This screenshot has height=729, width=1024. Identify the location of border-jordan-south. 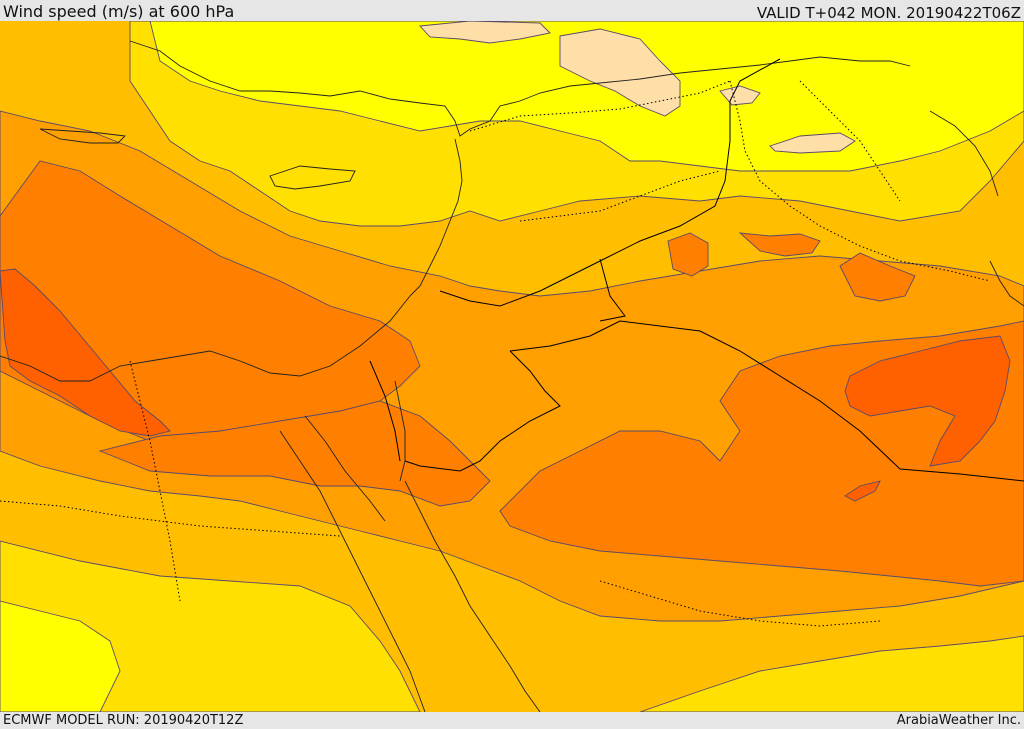
(482, 411).